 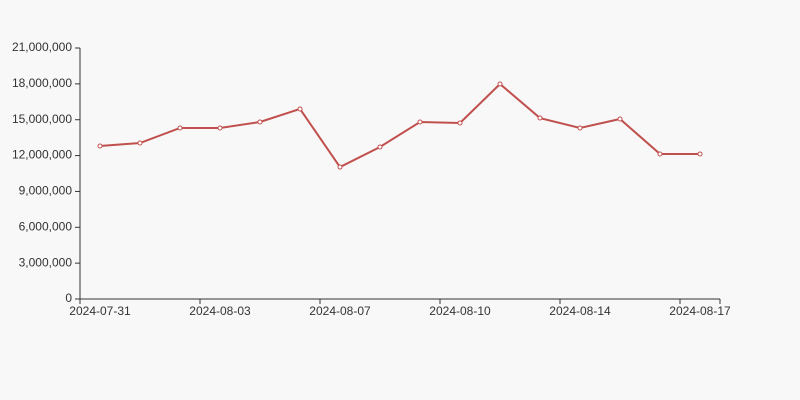 What do you see at coordinates (68, 298) in the screenshot?
I see `y-tick-label: 0` at bounding box center [68, 298].